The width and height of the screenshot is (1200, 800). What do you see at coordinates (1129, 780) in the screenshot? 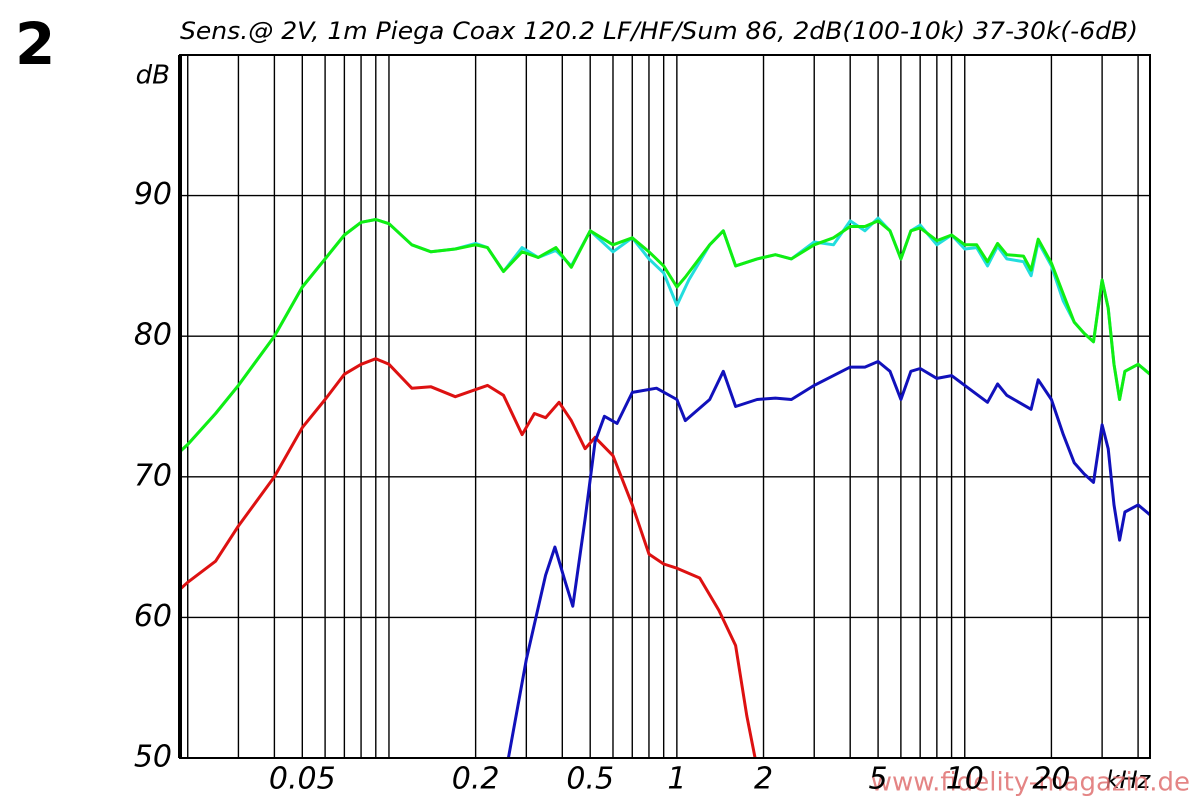
I see `x-axis-label: kHz` at bounding box center [1129, 780].